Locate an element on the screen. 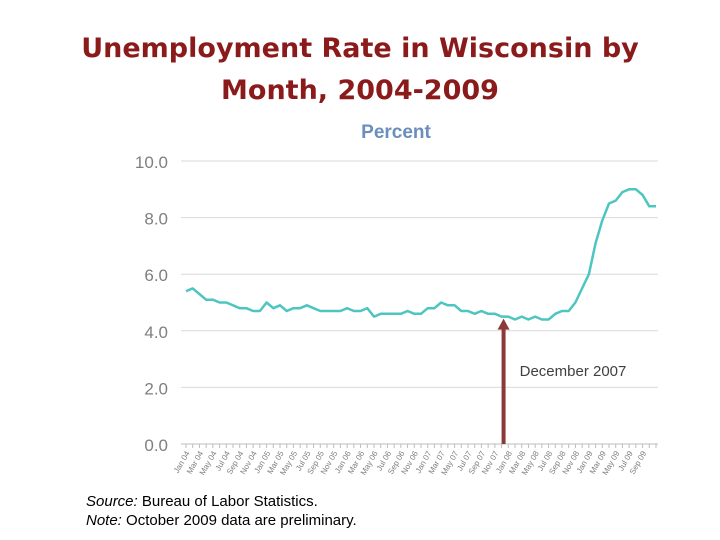 The width and height of the screenshot is (720, 540). y-tick-label: 4.0 is located at coordinates (156, 332).